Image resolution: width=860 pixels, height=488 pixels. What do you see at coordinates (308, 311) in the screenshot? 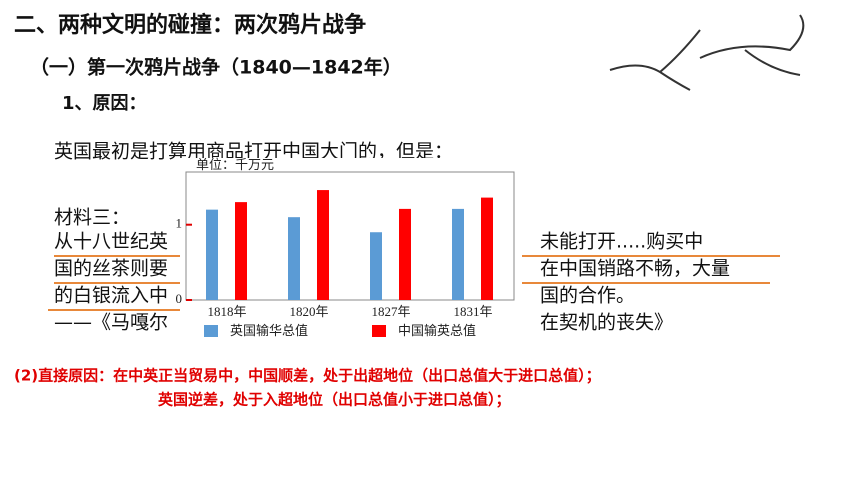
I see `x-tick-label: 1820年` at bounding box center [308, 311].